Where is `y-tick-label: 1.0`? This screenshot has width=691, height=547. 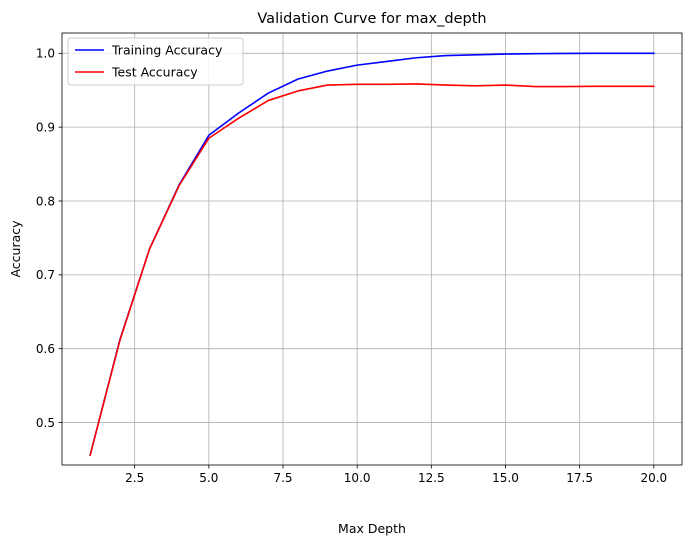 y-tick-label: 1.0 is located at coordinates (45, 54).